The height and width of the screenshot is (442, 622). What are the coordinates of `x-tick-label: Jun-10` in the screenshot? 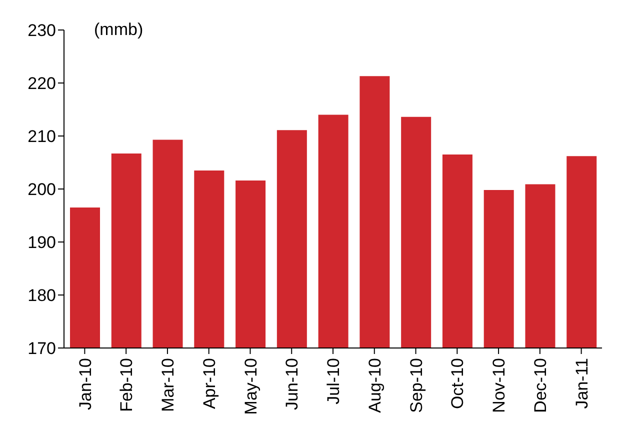 It's located at (292, 384).